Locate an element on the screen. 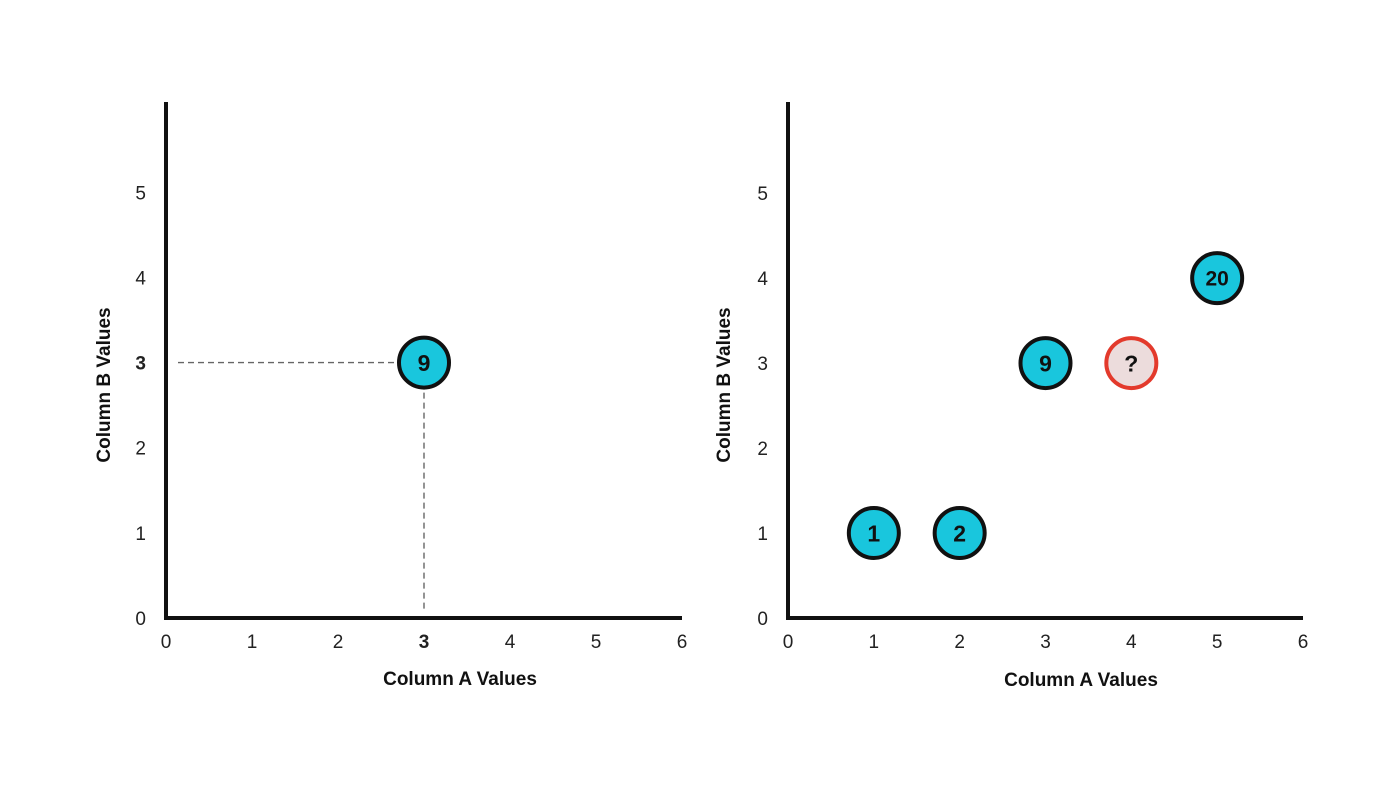  left-data-point is located at coordinates (424, 362).